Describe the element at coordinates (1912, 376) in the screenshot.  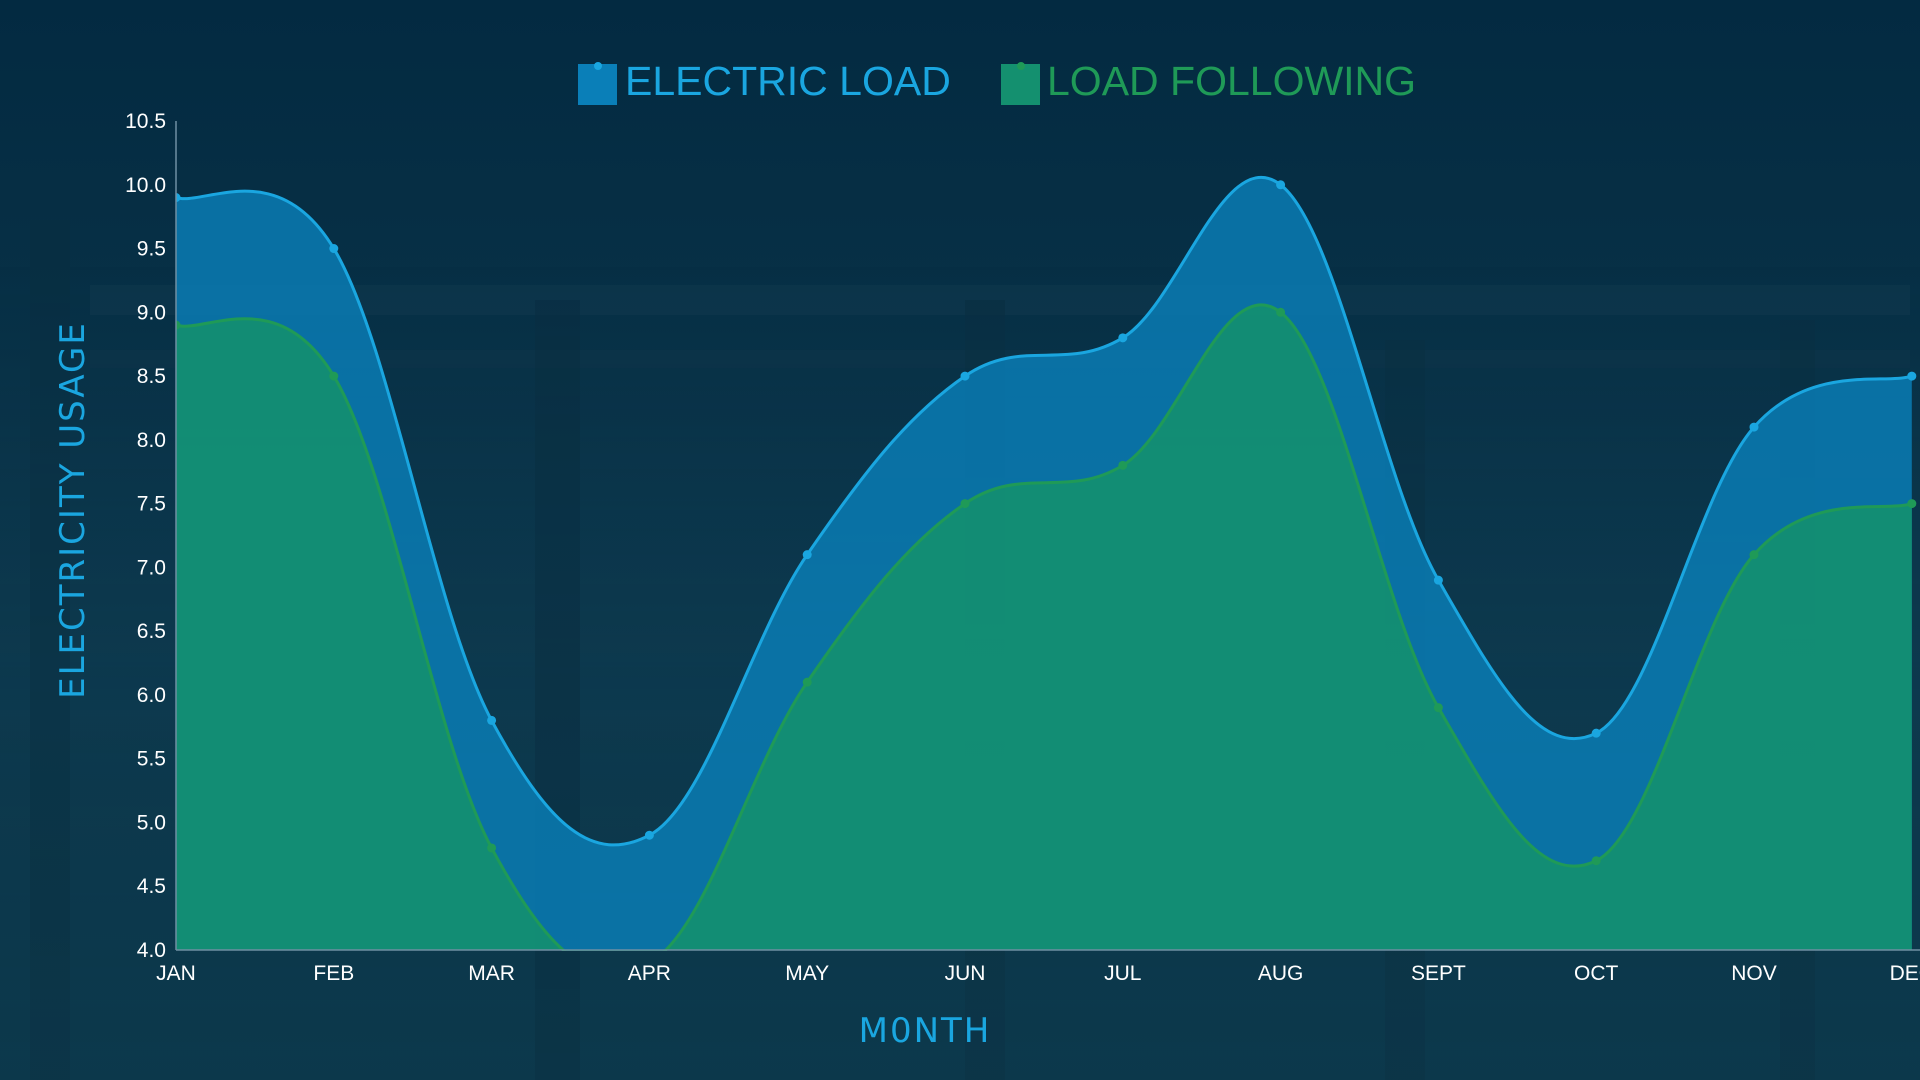
I see `data-point-electric-load-dec` at that location.